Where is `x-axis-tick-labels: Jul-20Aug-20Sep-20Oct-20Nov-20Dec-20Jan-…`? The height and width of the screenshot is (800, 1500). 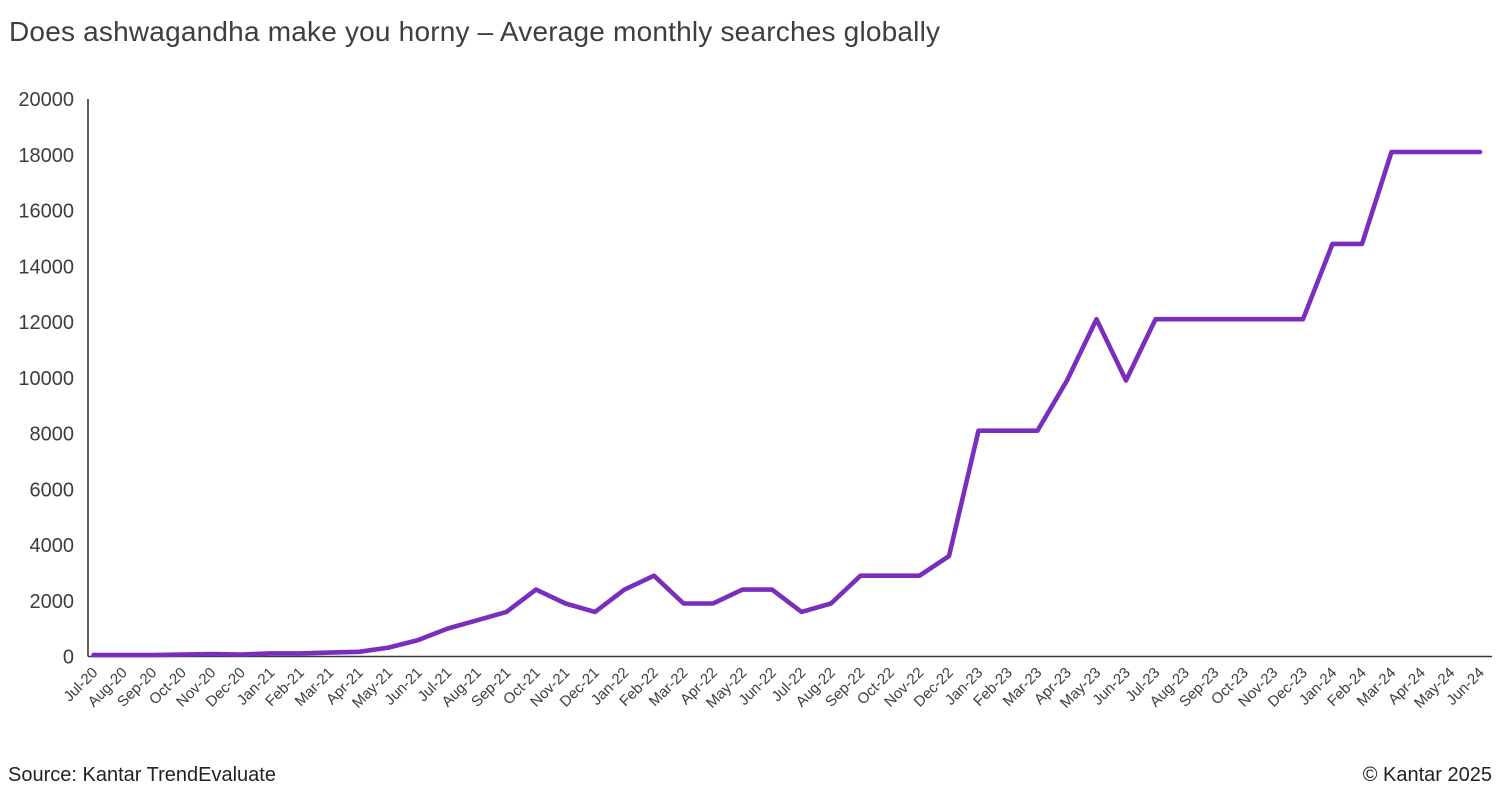
x-axis-tick-labels: Jul-20Aug-20Sep-20Oct-20Nov-20Dec-20Jan-… is located at coordinates (773, 687).